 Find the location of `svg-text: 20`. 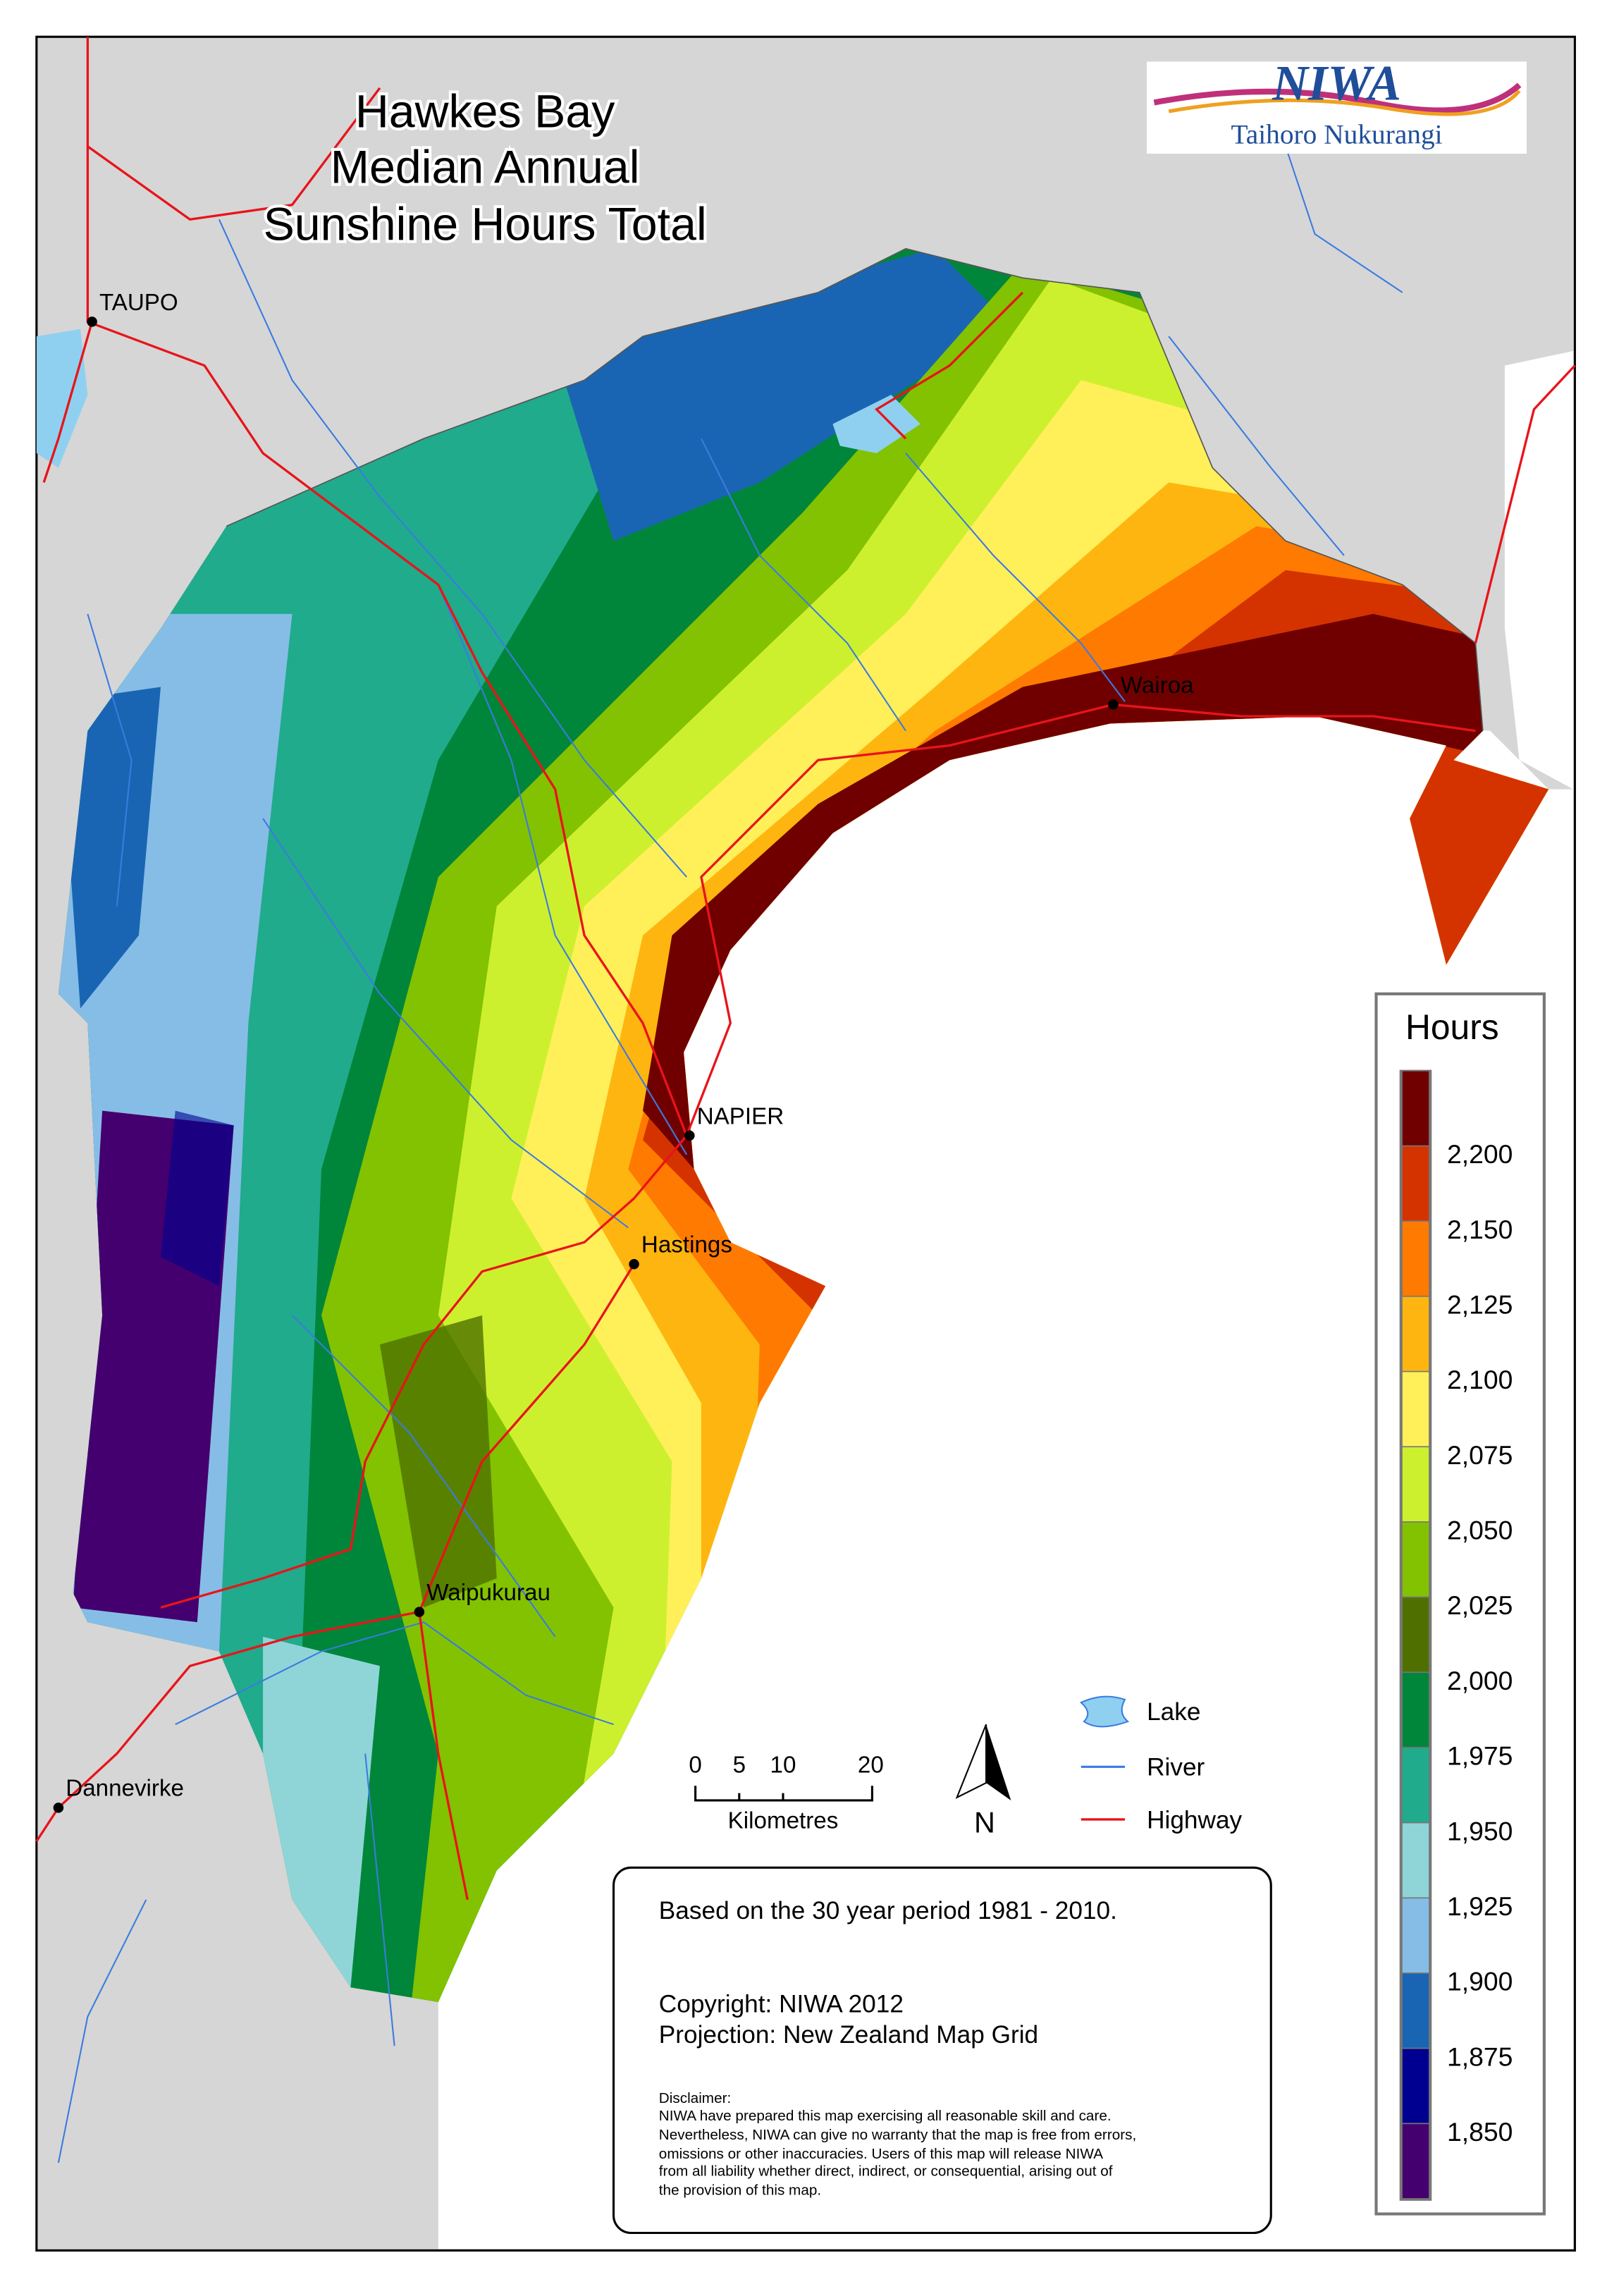

svg-text: 20 is located at coordinates (871, 1765).